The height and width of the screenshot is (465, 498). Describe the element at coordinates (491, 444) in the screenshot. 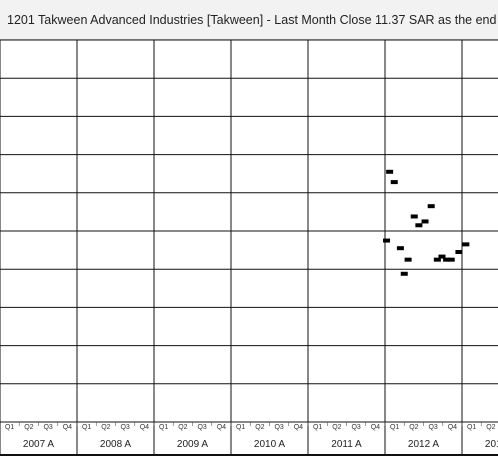

I see `x-tick-year-label: 2013 A` at that location.